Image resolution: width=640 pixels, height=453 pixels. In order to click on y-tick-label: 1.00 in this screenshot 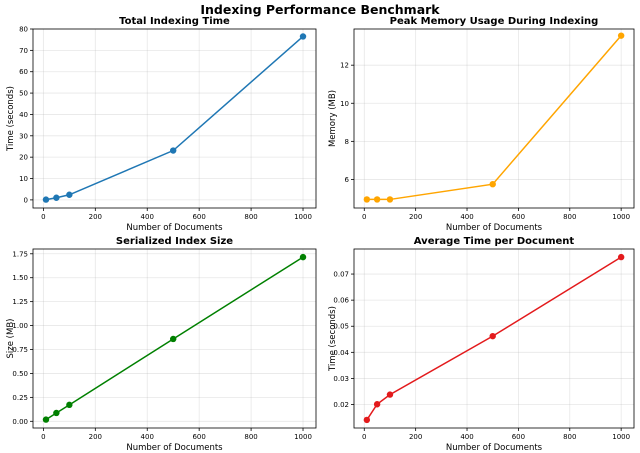, I will do `click(20, 326)`.